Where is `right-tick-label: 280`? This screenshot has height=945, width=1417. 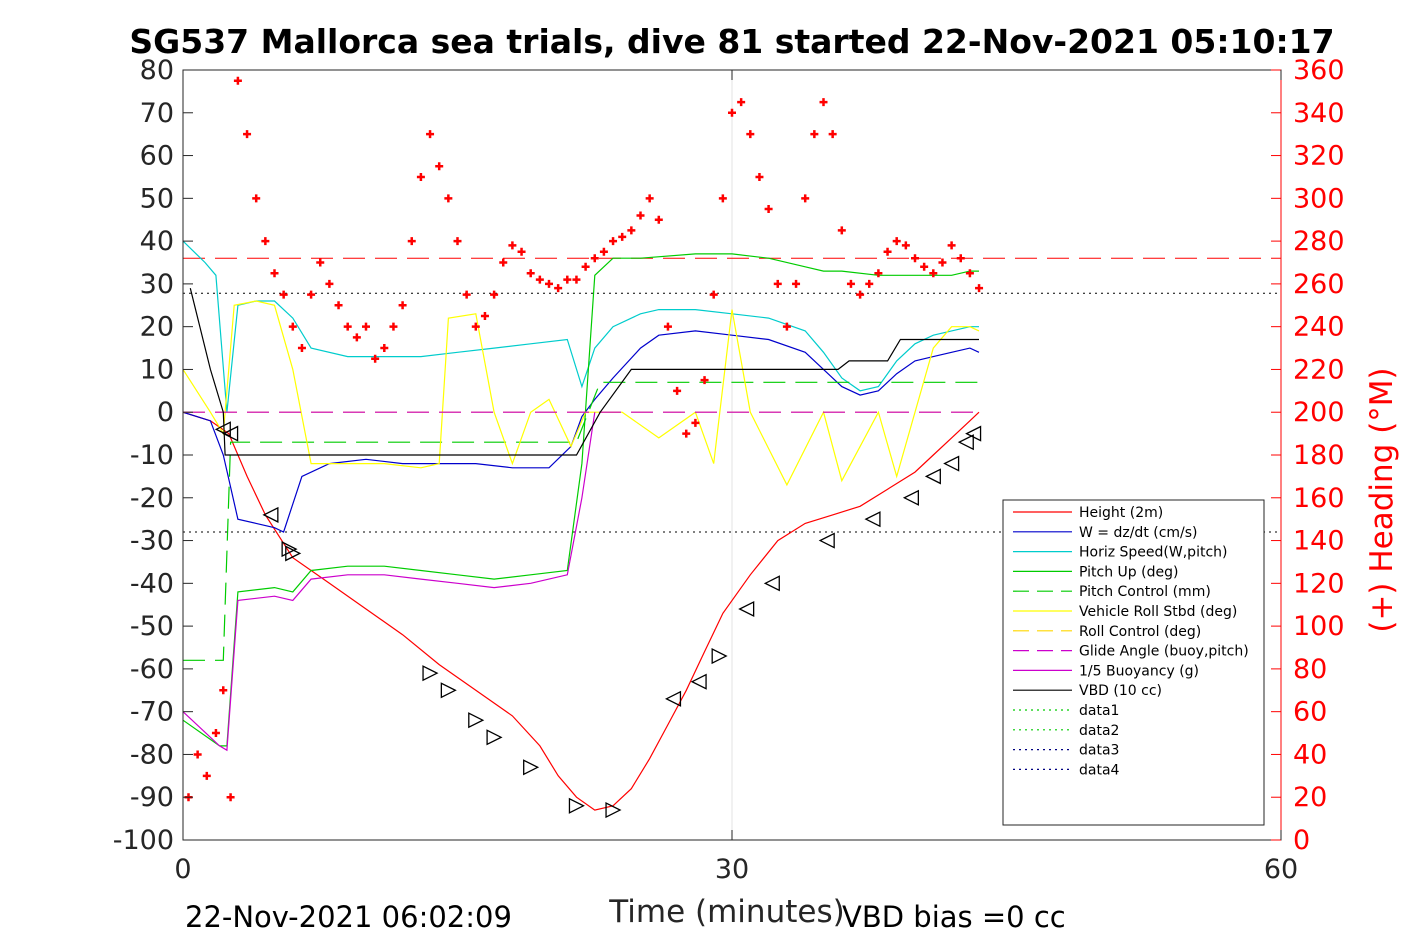 right-tick-label: 280 is located at coordinates (1319, 241).